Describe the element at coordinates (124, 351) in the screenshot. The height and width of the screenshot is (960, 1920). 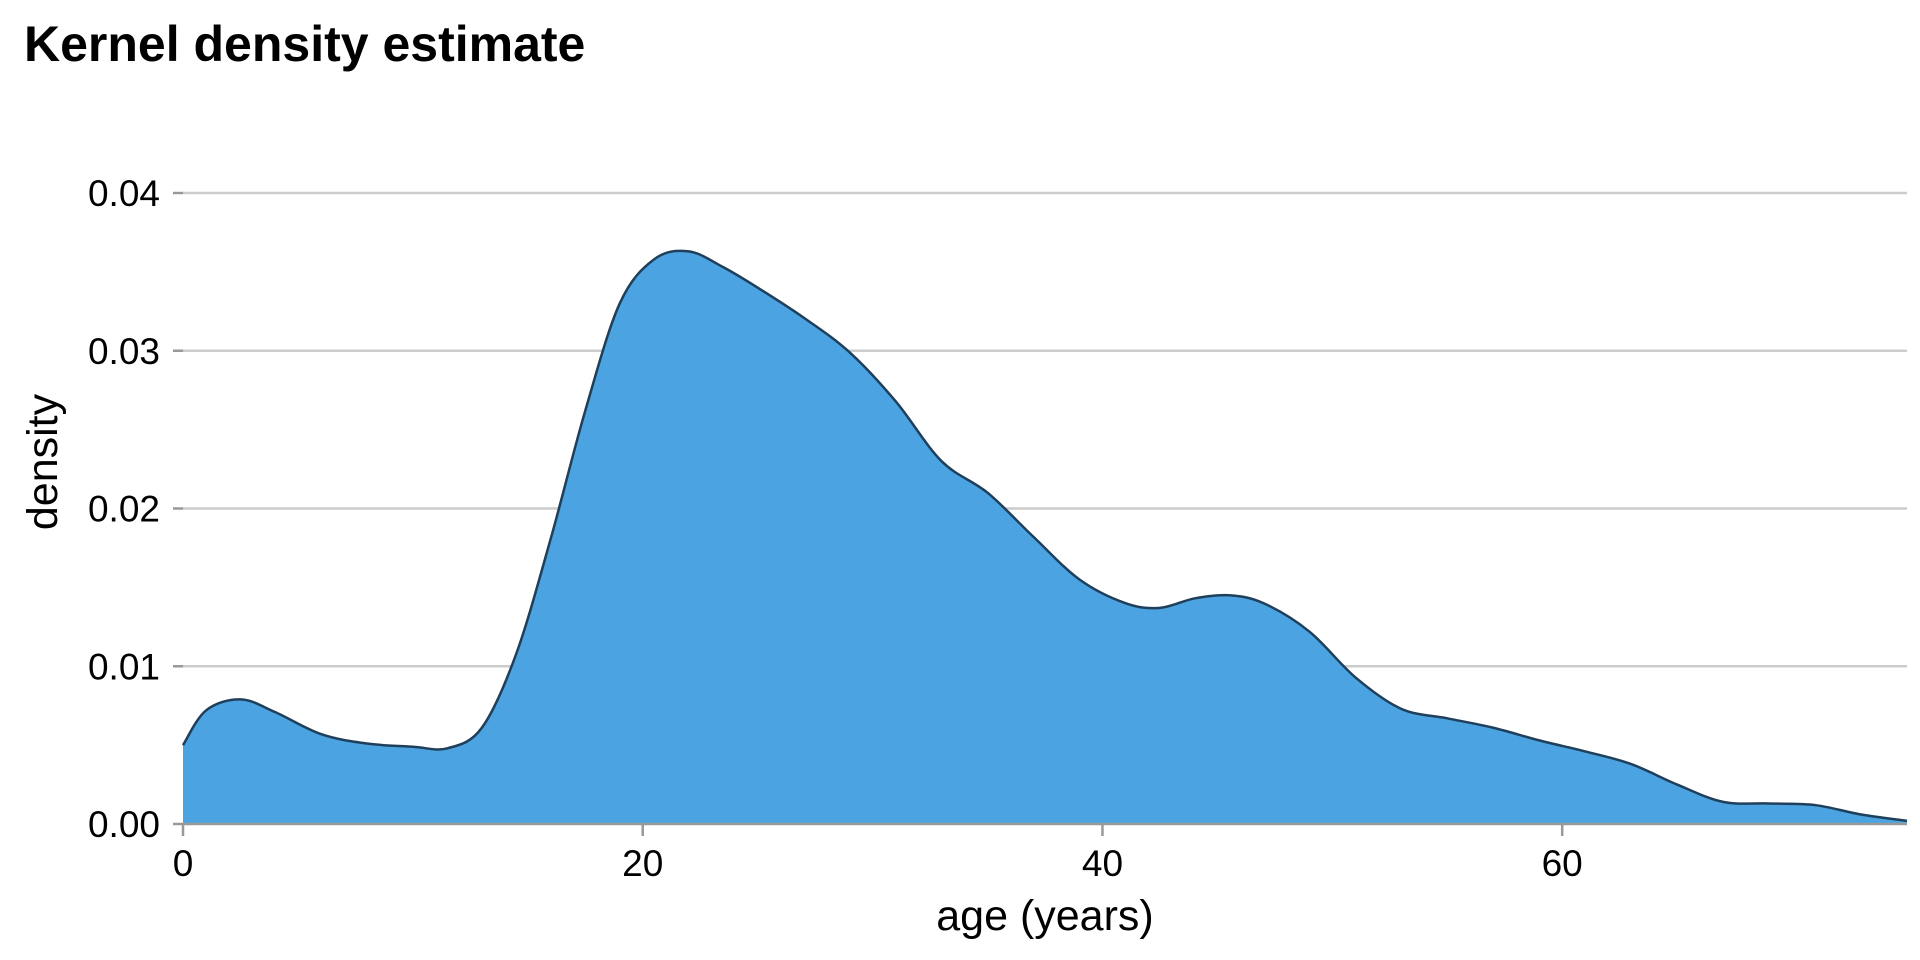
I see `y-tick-label-3: 0.03` at that location.